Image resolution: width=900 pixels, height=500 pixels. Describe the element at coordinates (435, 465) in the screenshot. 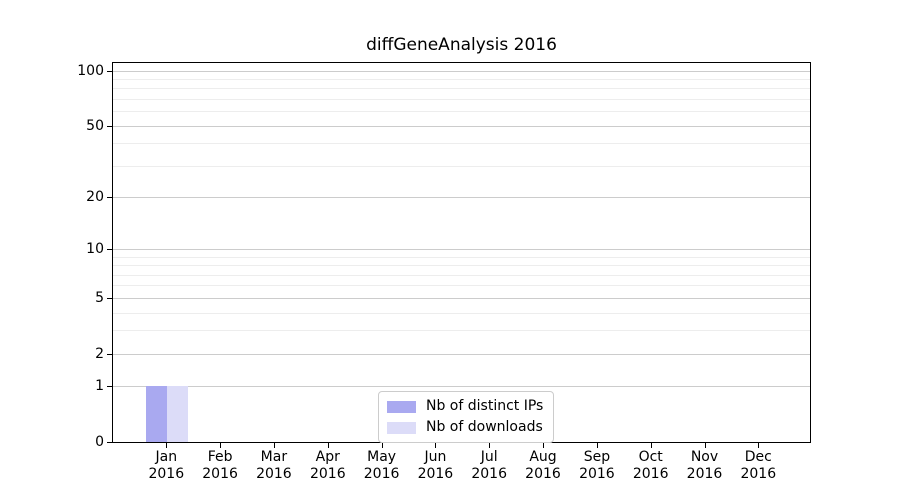

I see `x-axis-tick-label: Jun 2016` at that location.